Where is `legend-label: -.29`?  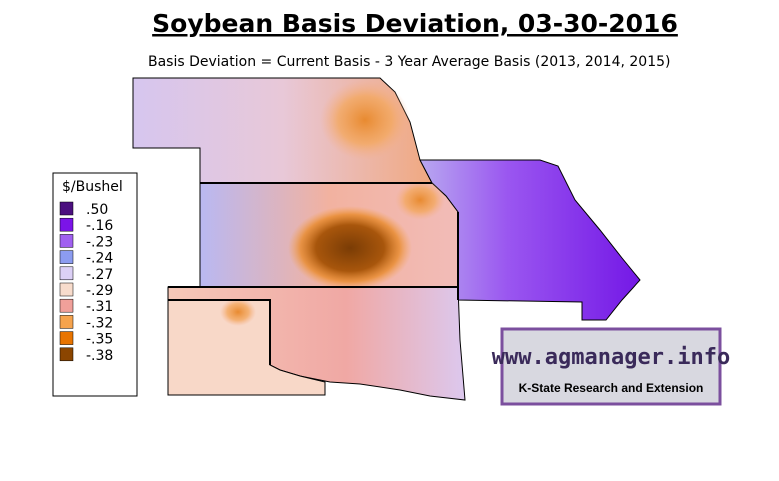 legend-label: -.29 is located at coordinates (99, 291).